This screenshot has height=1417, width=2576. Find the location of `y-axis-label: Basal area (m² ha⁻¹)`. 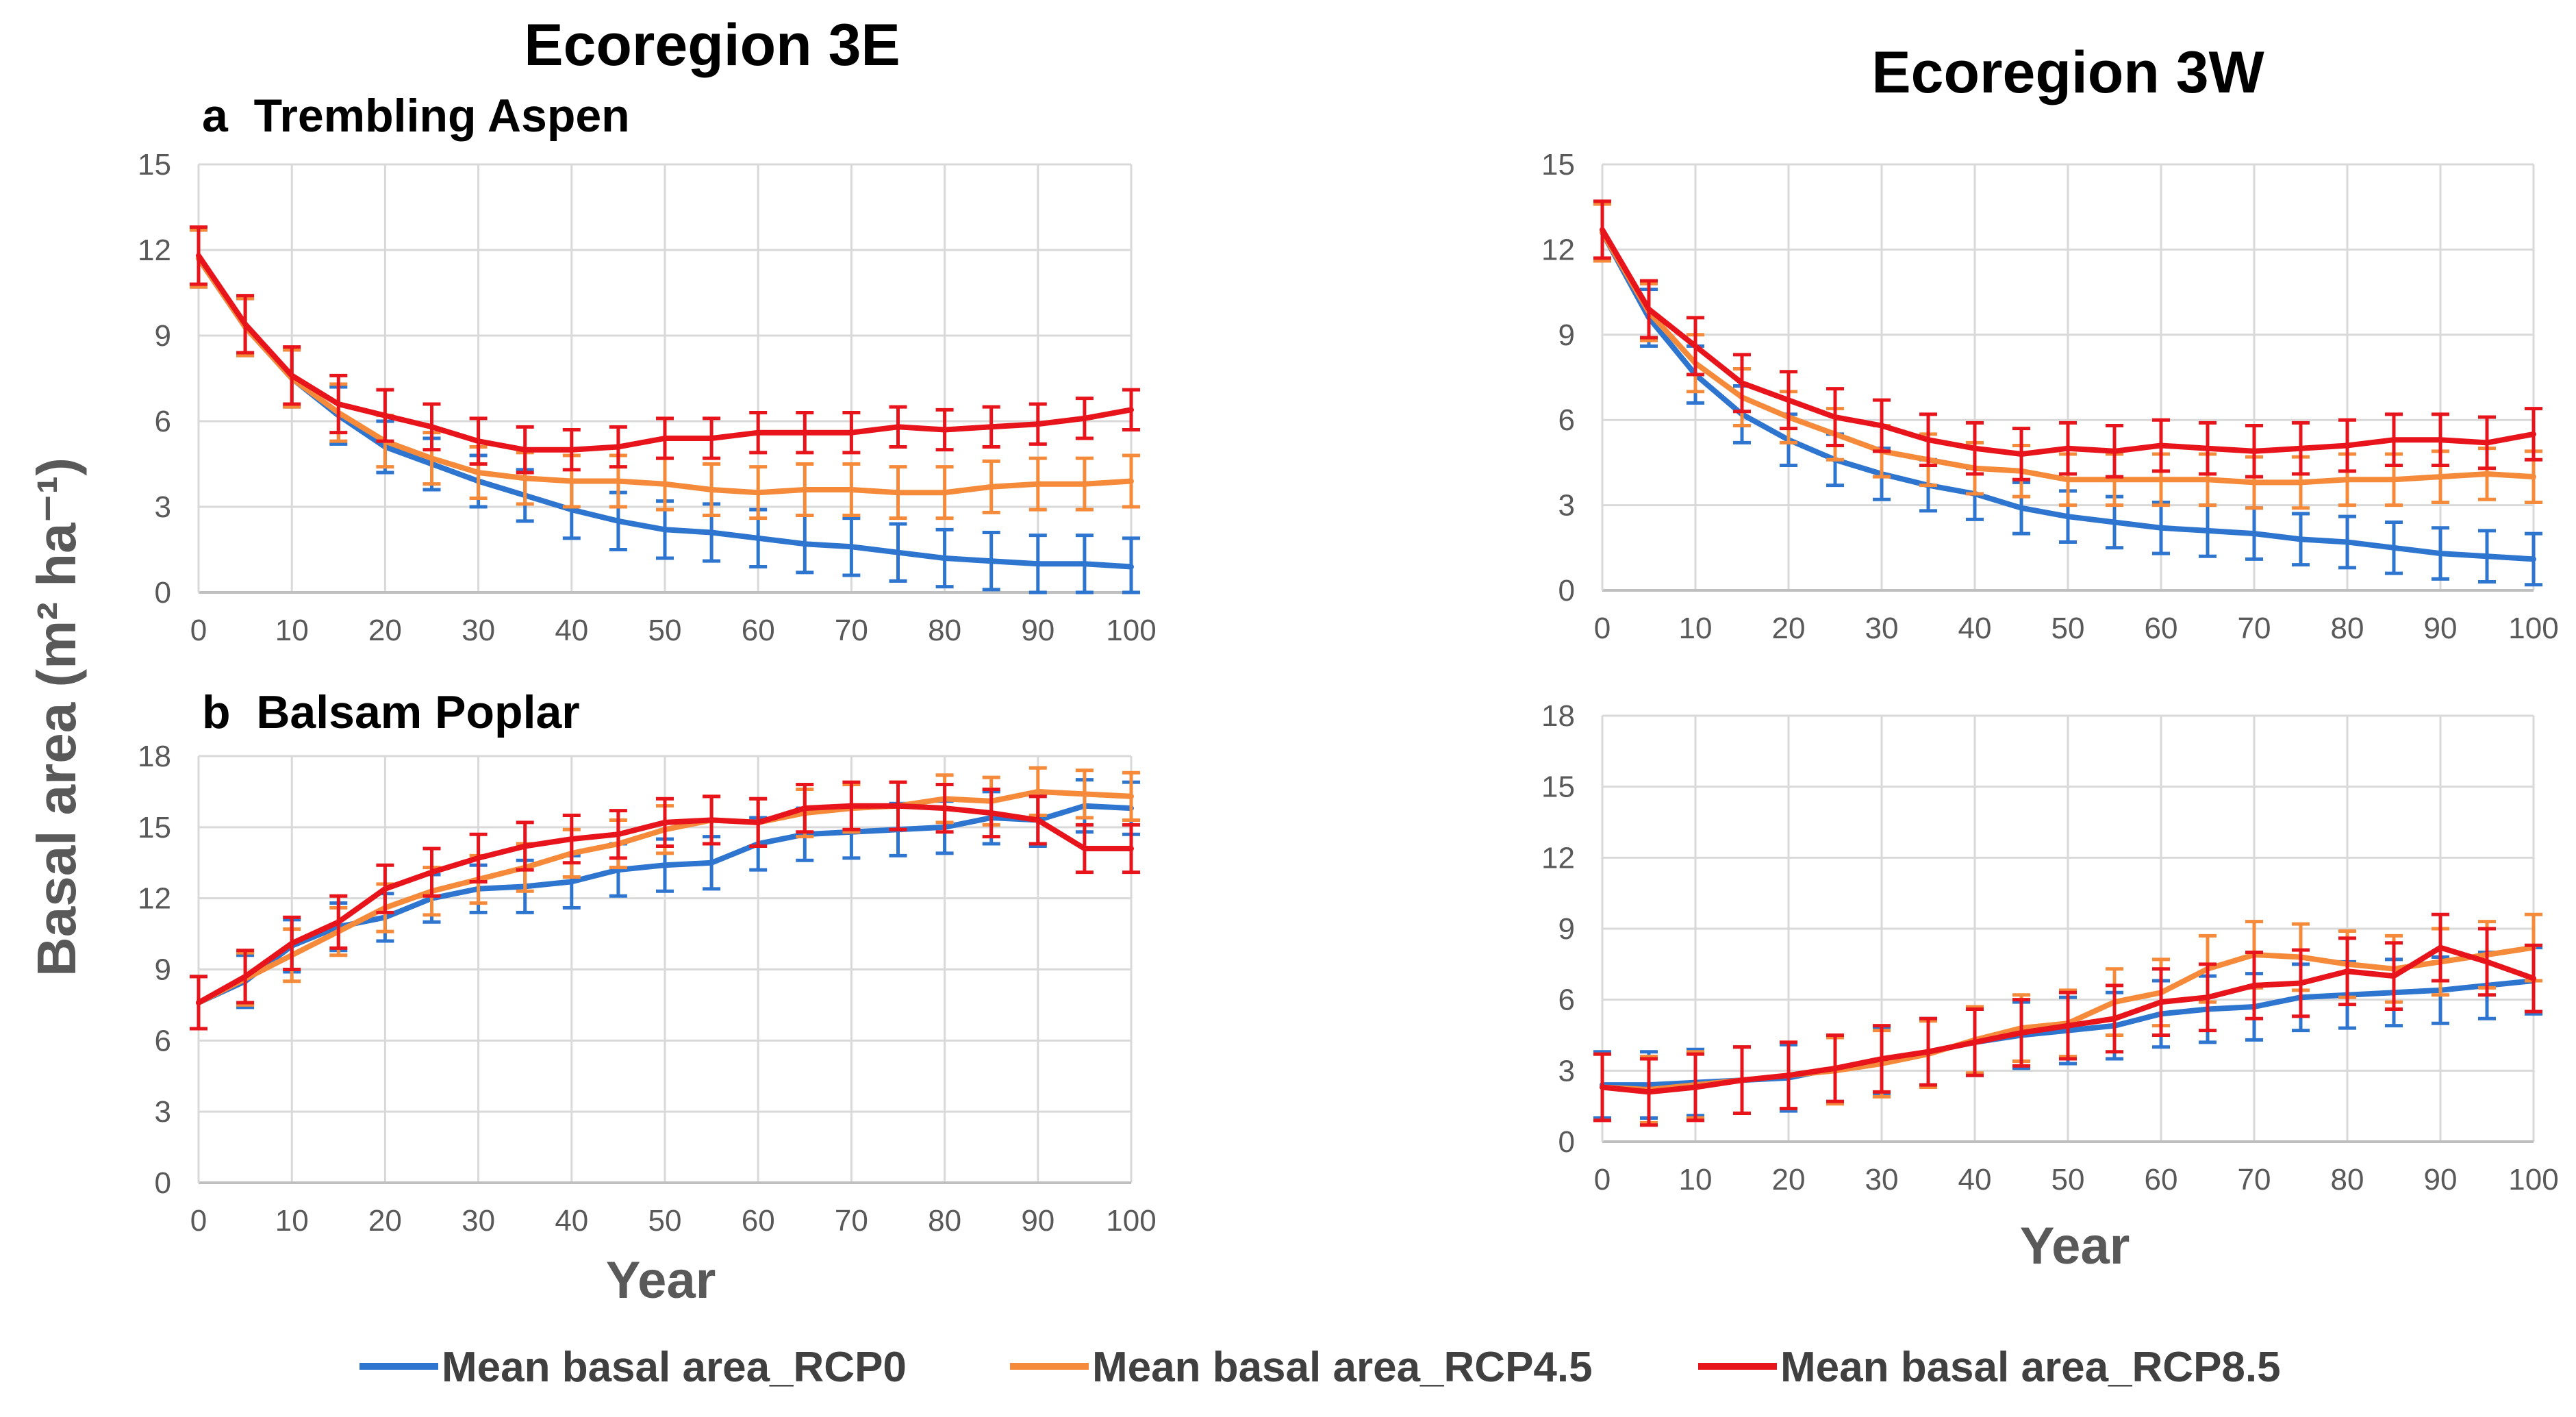

y-axis-label: Basal area (m² ha⁻¹) is located at coordinates (56, 717).